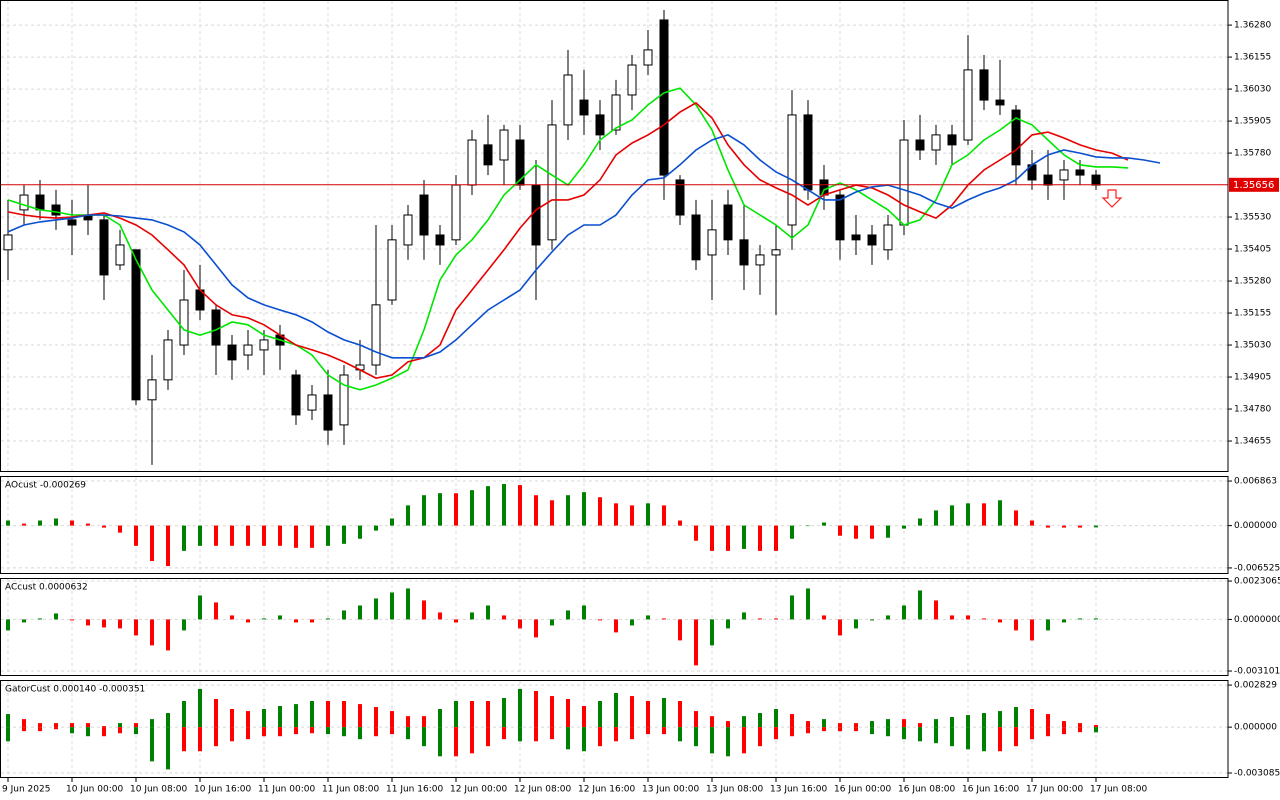 The width and height of the screenshot is (1280, 800). Describe the element at coordinates (1252, 154) in the screenshot. I see `y-tick-label: 1.35780` at that location.